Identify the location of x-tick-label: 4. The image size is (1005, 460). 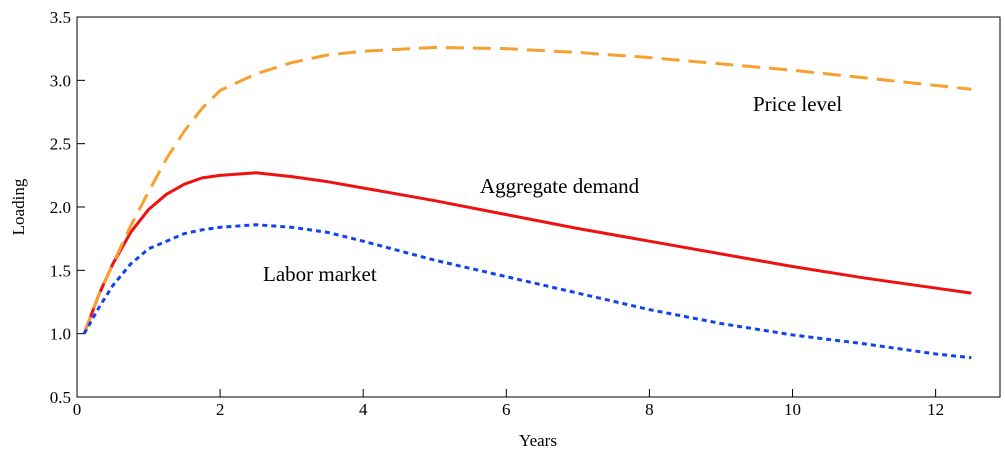
(363, 409).